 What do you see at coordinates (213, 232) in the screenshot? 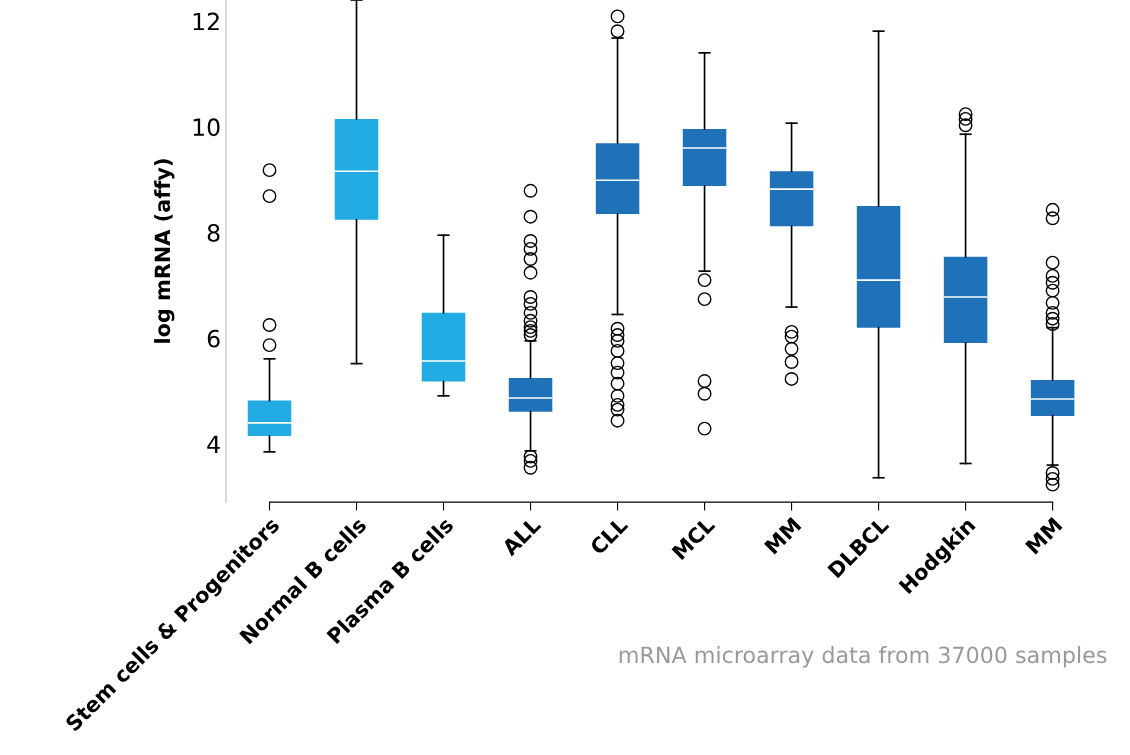
I see `y-tick-label: 8` at bounding box center [213, 232].